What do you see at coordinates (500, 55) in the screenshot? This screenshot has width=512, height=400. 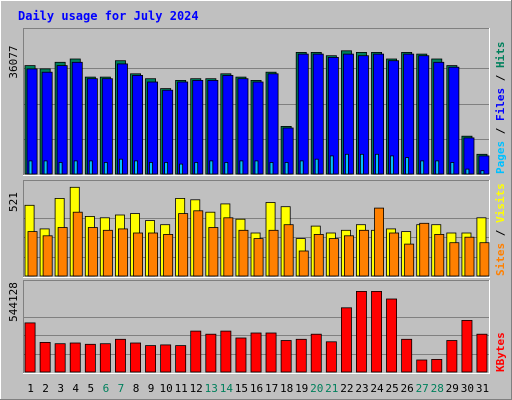 I see `legend-hits-files-pages-part-4: Hits` at bounding box center [500, 55].